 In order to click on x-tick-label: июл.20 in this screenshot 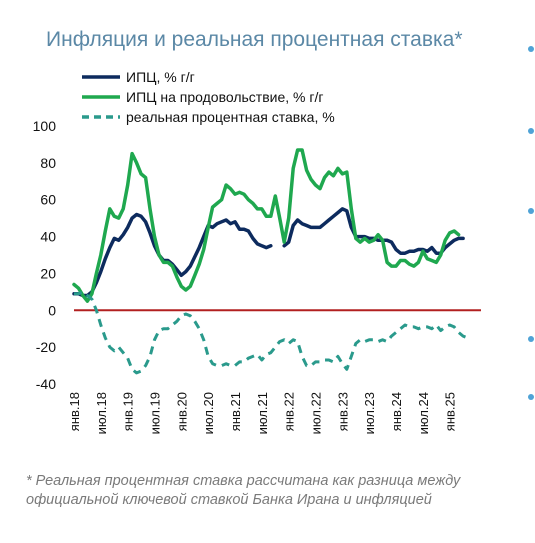, I will do `click(208, 413)`.